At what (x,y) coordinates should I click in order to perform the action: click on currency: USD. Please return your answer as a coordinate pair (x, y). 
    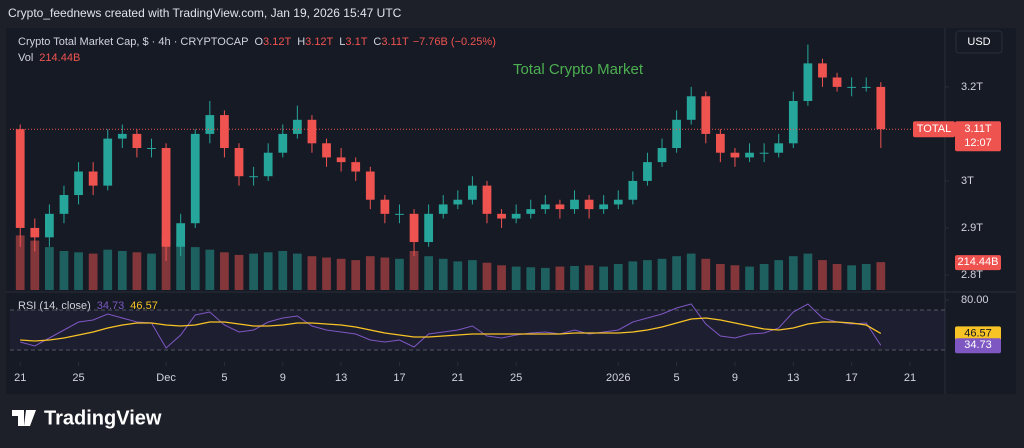
    Looking at the image, I should click on (978, 42).